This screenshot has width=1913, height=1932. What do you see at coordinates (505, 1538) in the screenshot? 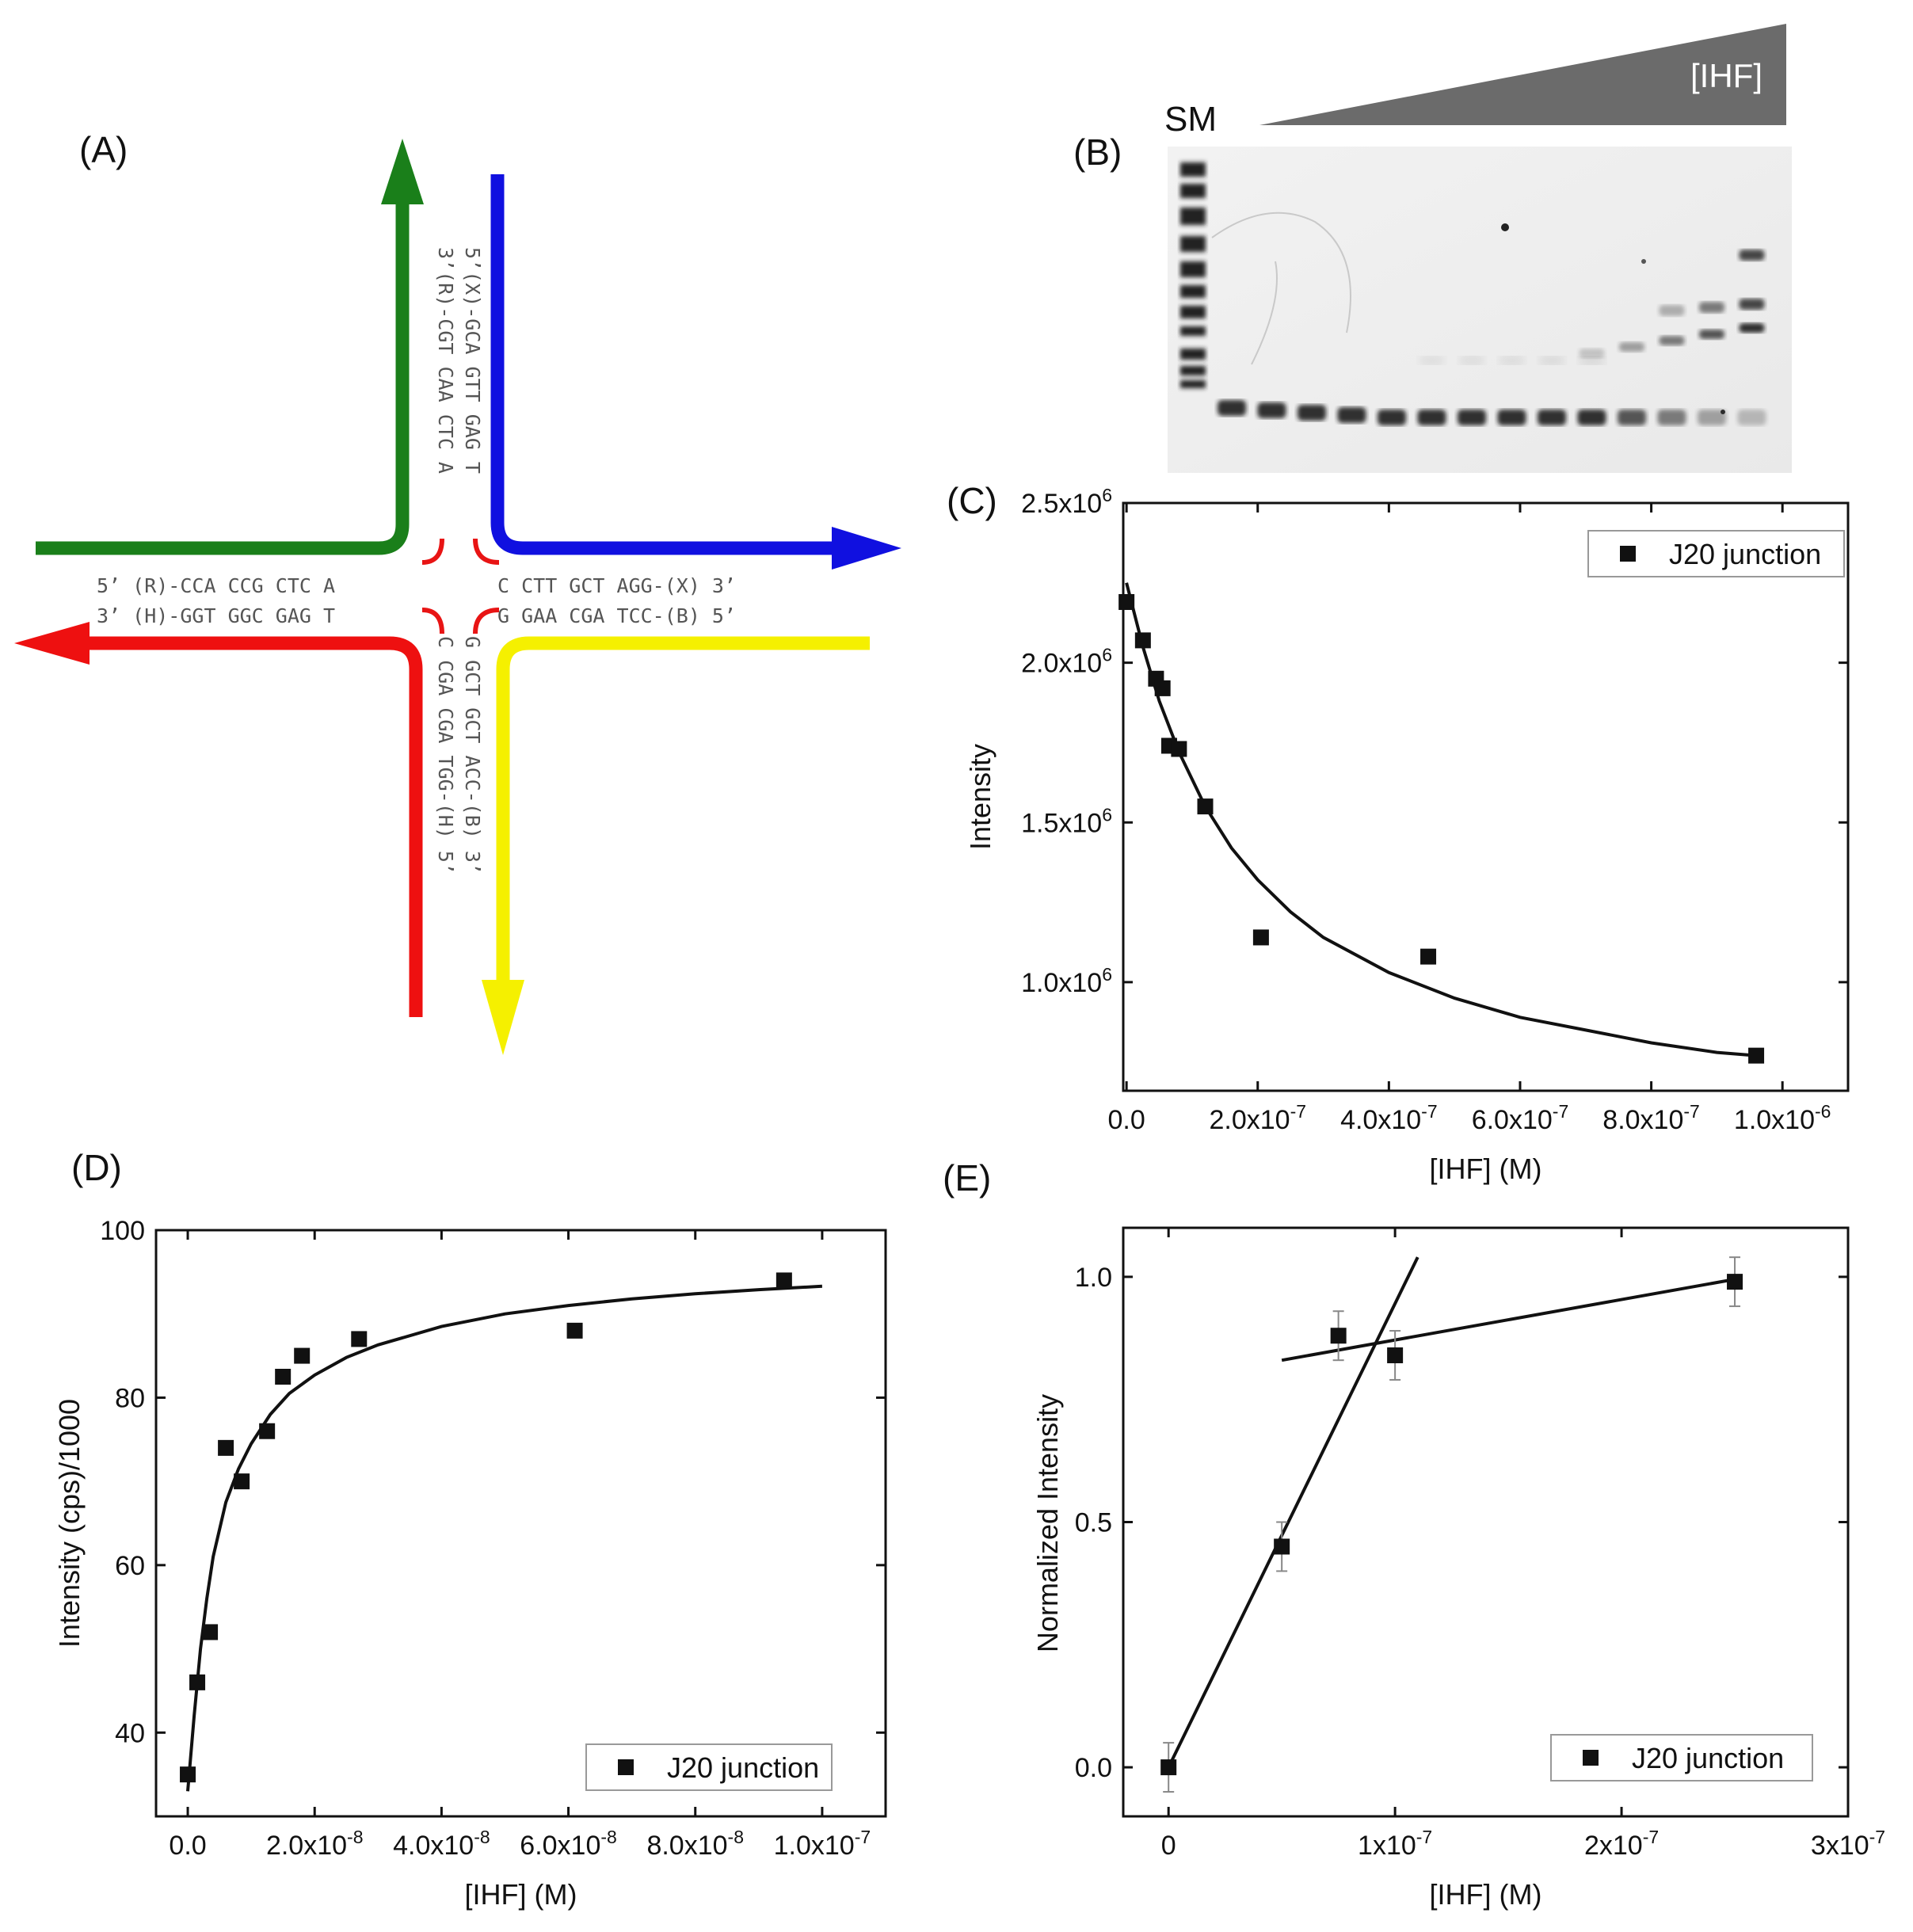
I see `fit-curve` at bounding box center [505, 1538].